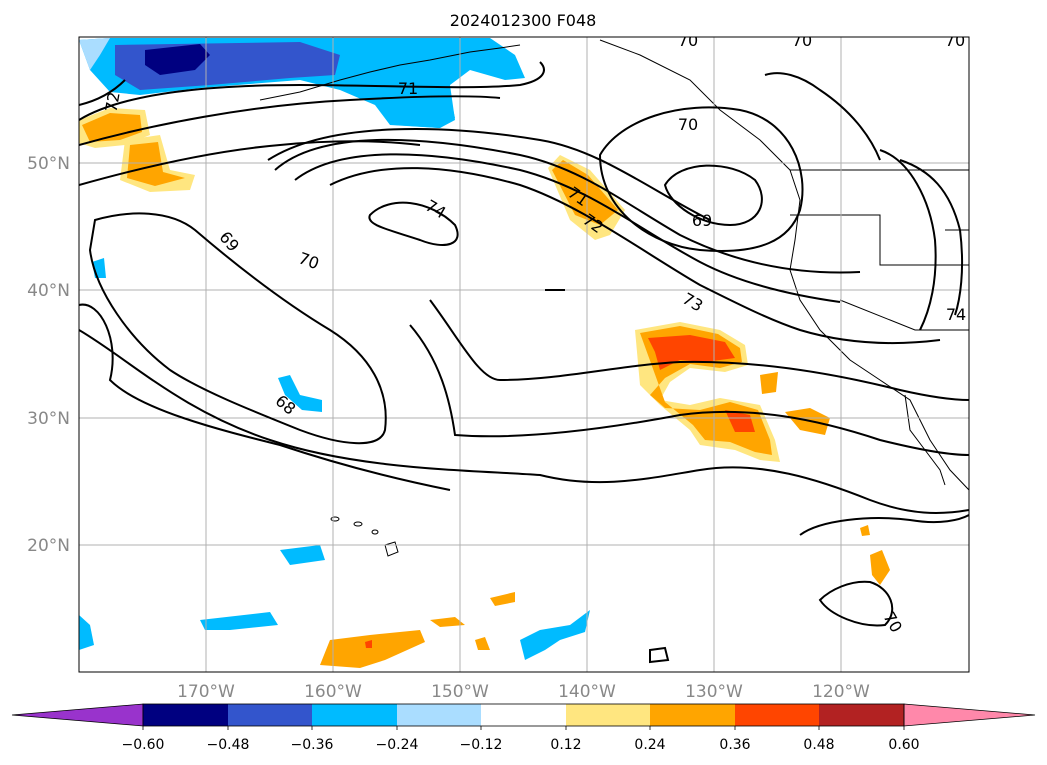 The image size is (1047, 765). I want to click on lon-label: 130°W, so click(714, 692).